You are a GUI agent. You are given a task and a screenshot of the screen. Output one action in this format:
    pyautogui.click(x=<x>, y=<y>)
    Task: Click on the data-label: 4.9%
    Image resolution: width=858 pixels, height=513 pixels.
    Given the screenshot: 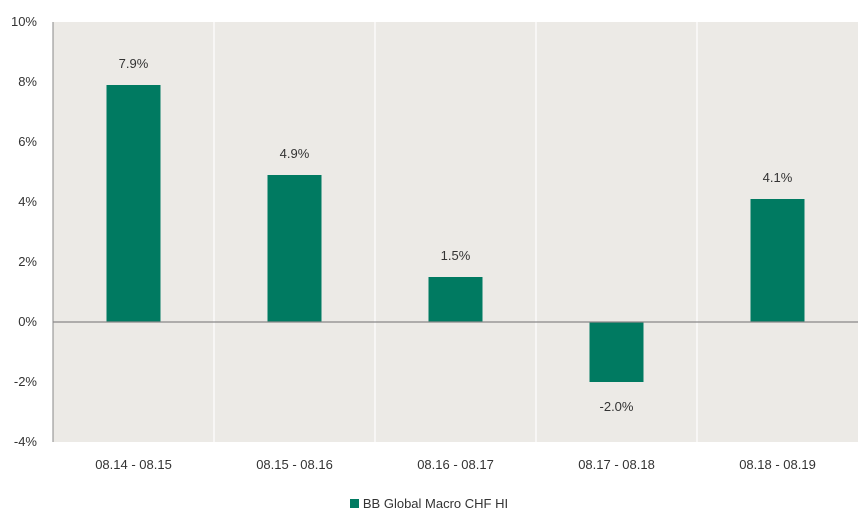 What is the action you would take?
    pyautogui.click(x=295, y=153)
    